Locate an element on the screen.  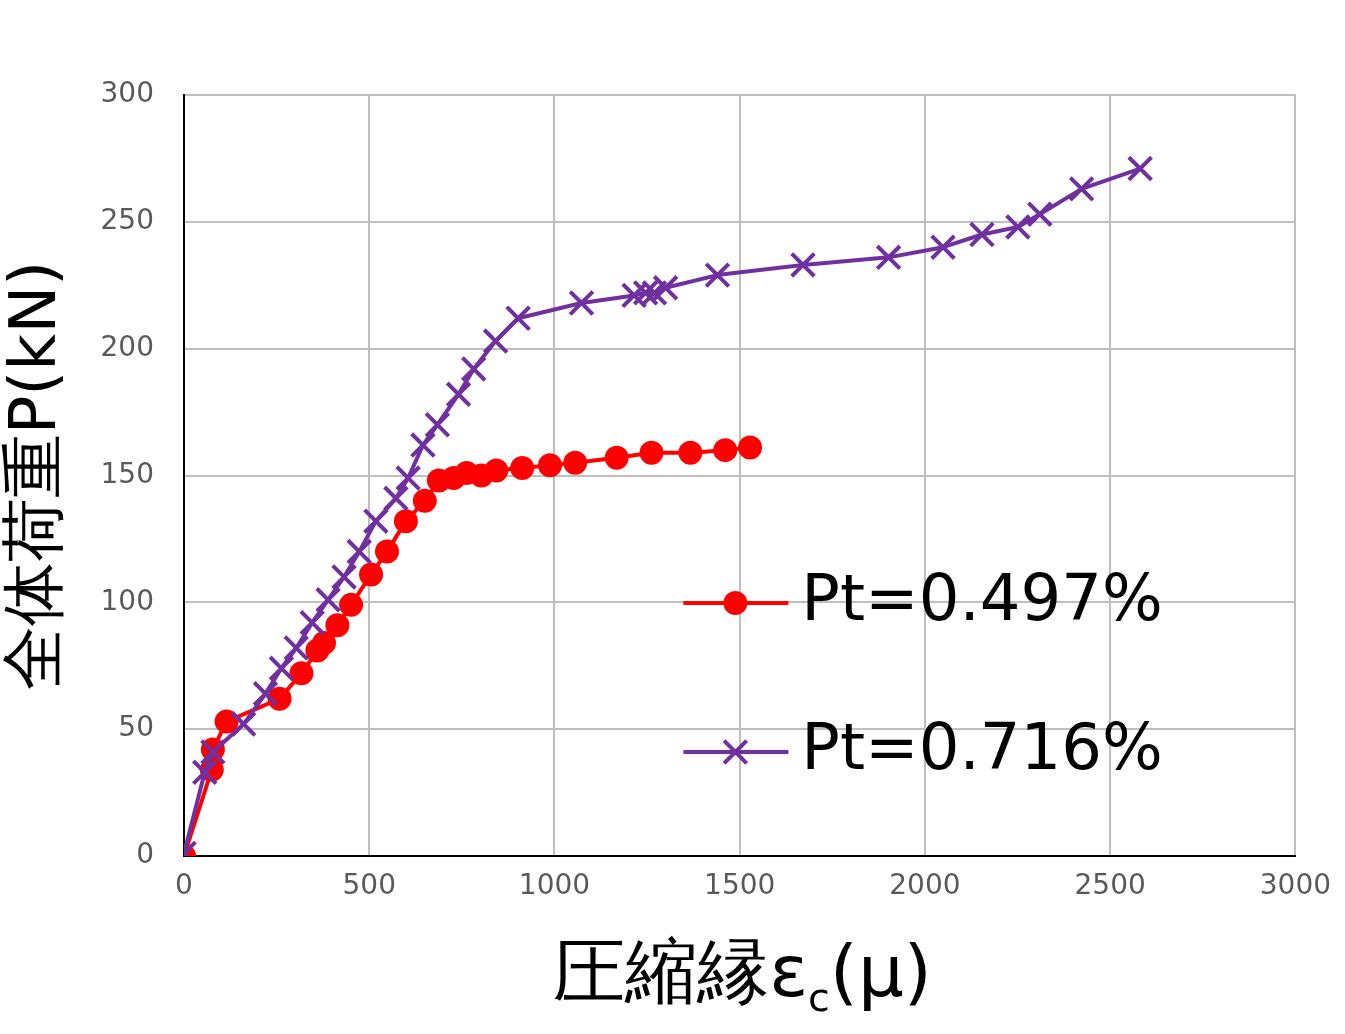
x-tick-label: 2500 is located at coordinates (1110, 885).